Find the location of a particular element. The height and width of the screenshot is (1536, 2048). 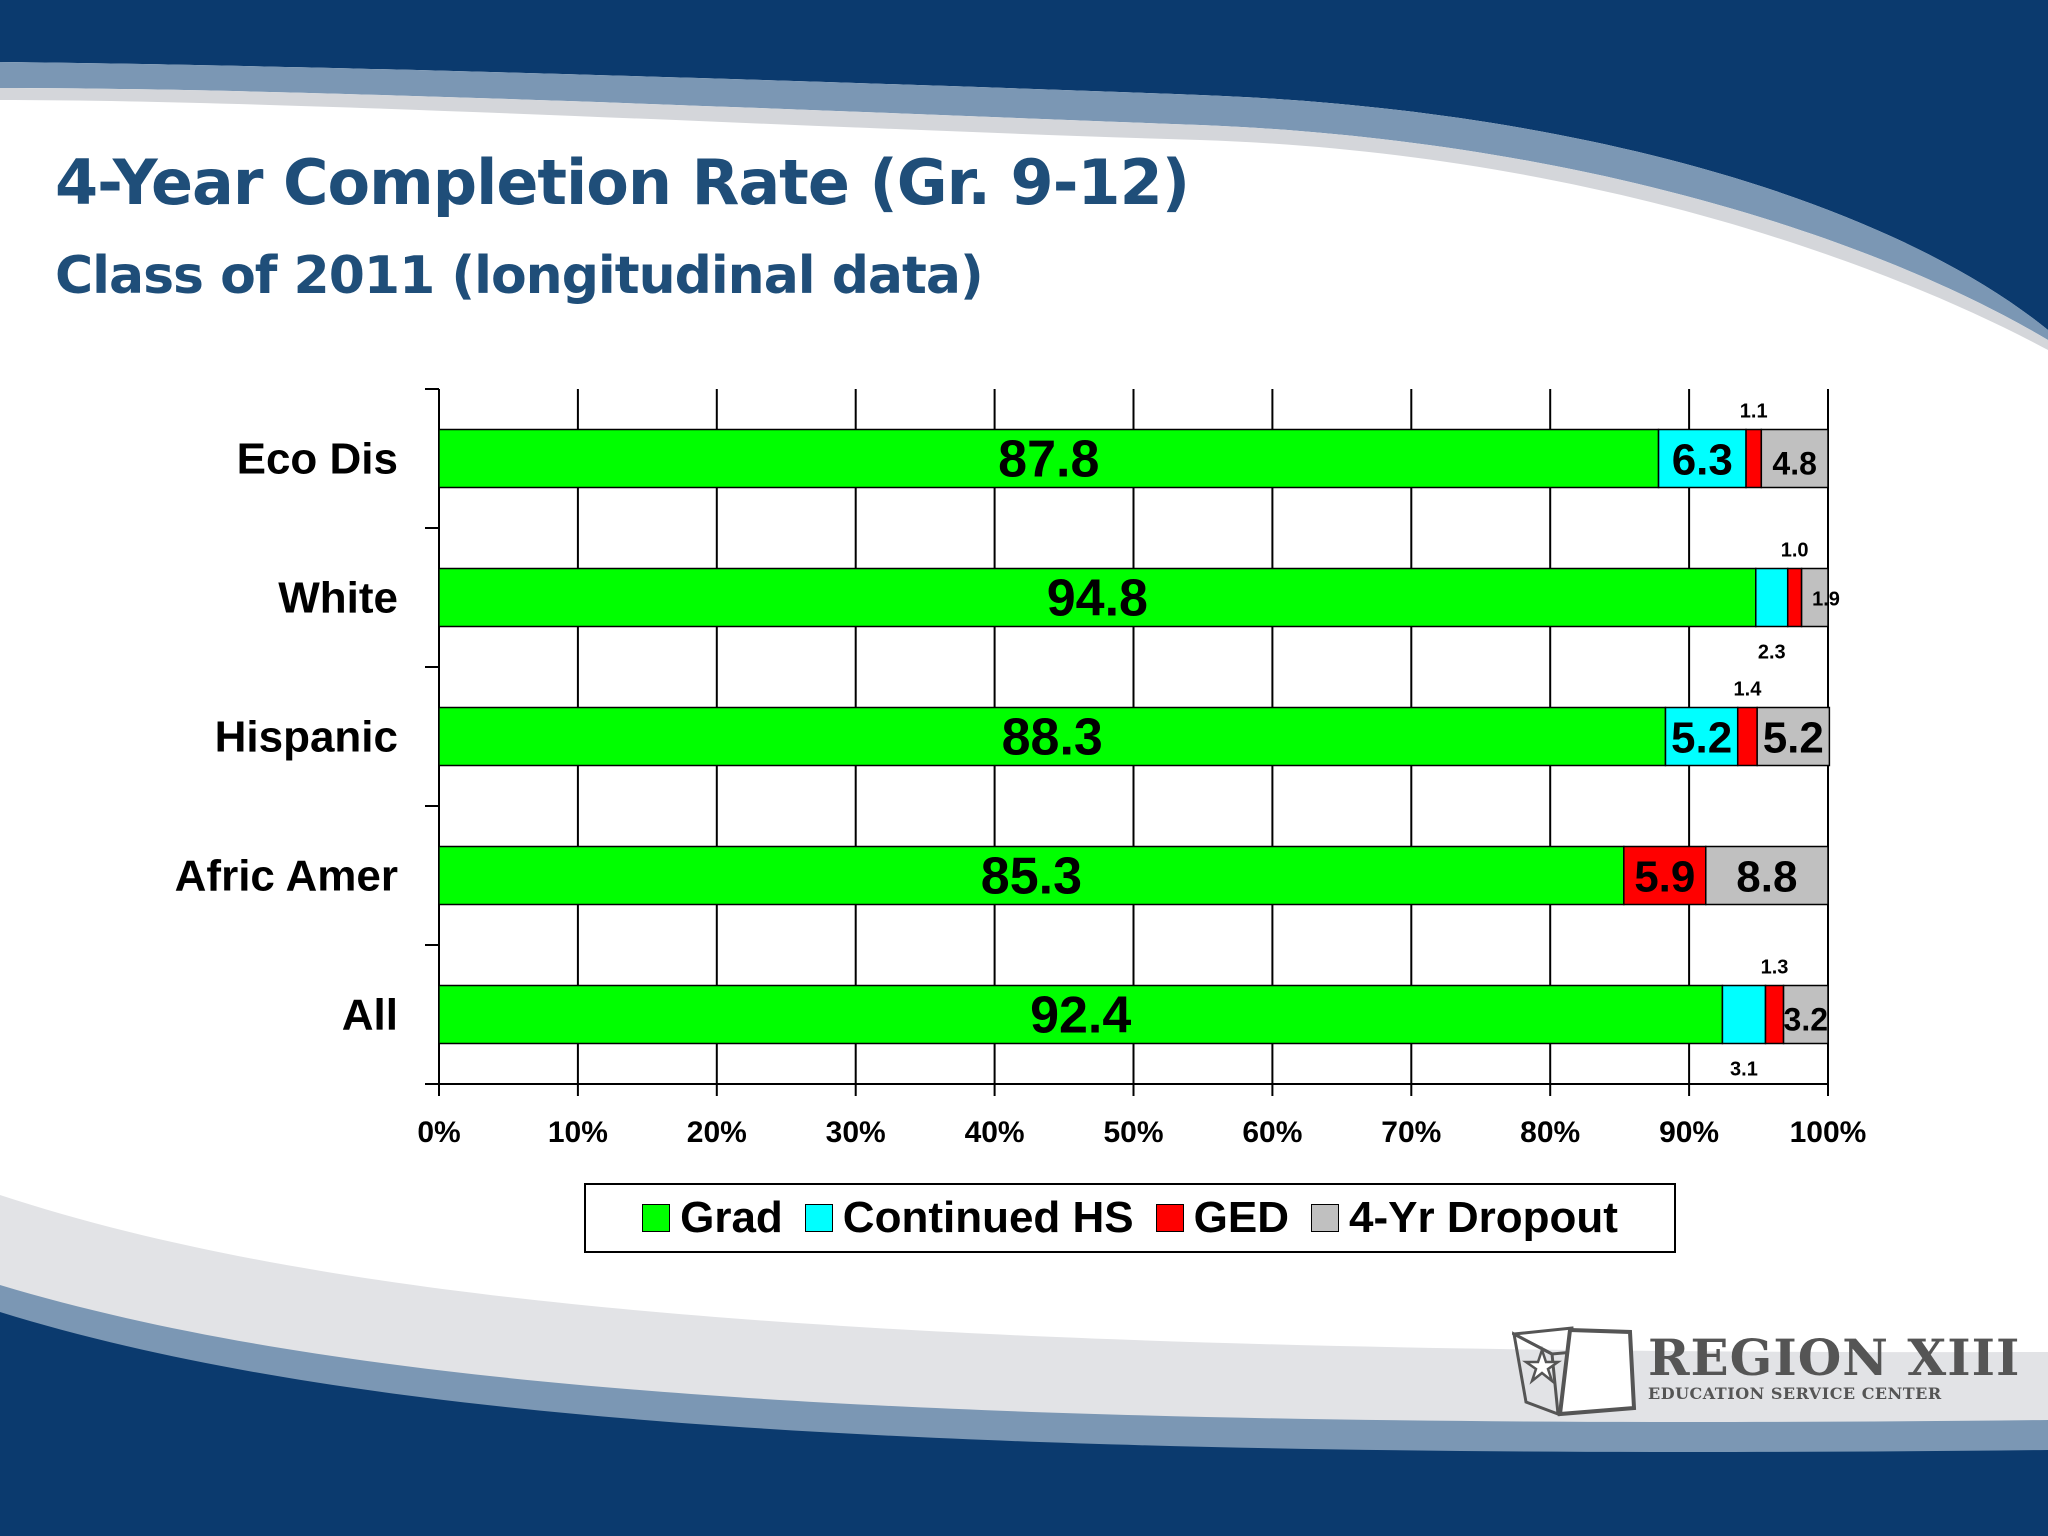

category-label: Eco Dis is located at coordinates (317, 459).